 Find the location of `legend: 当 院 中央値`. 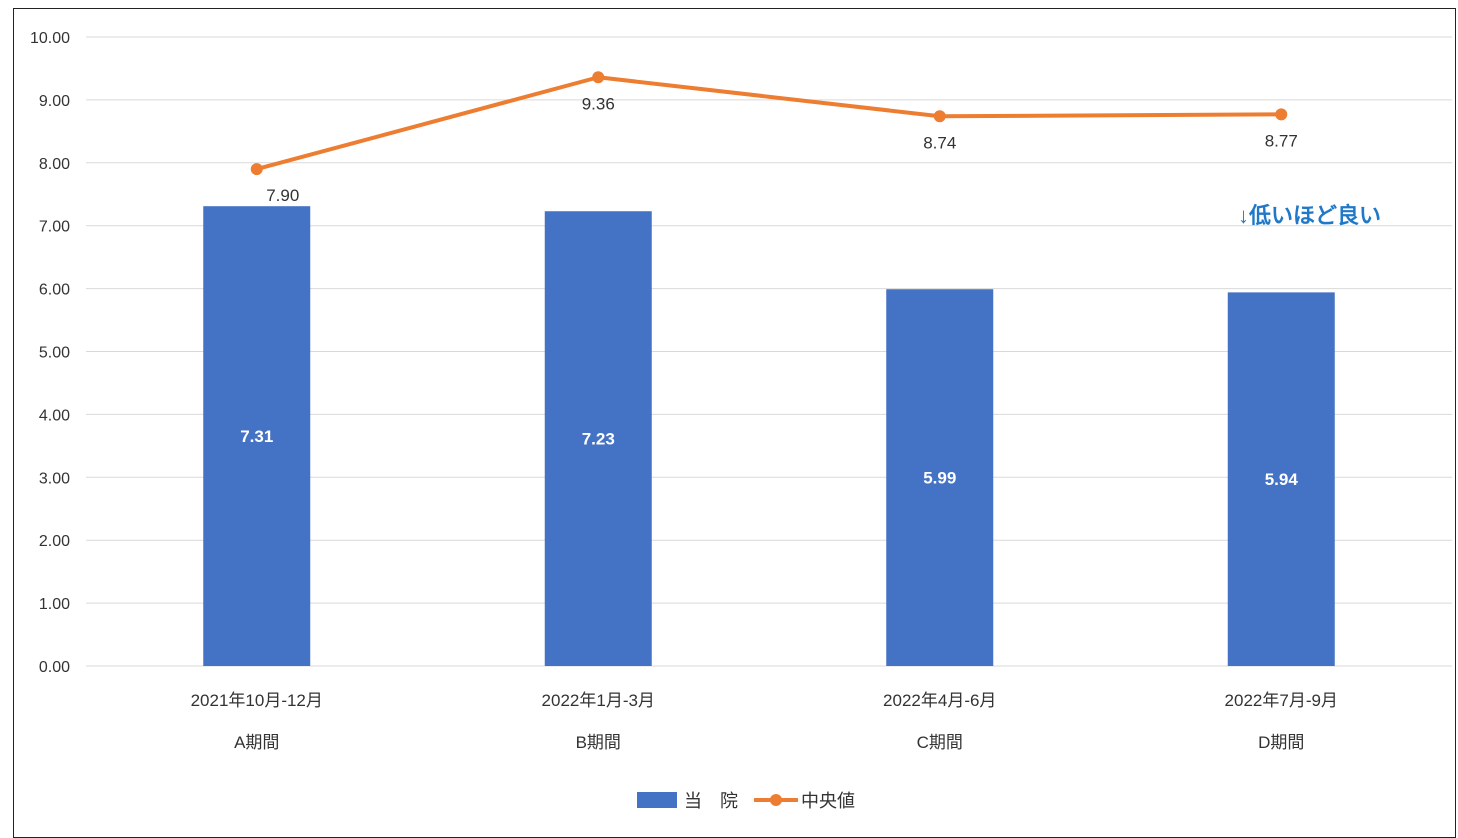

legend: 当 院 中央値 is located at coordinates (746, 801).